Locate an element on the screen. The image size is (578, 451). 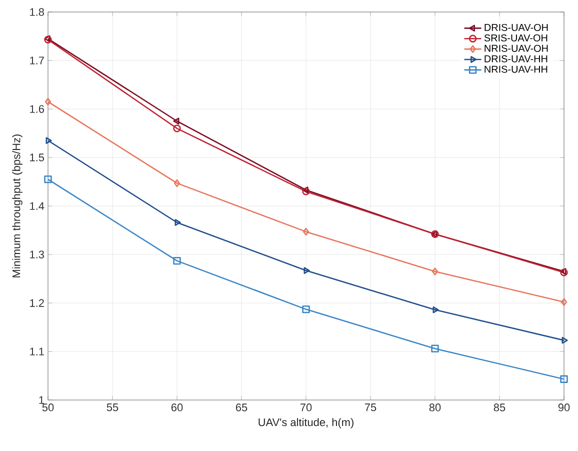
legend-label: NRIS-UAV-HH is located at coordinates (516, 69).